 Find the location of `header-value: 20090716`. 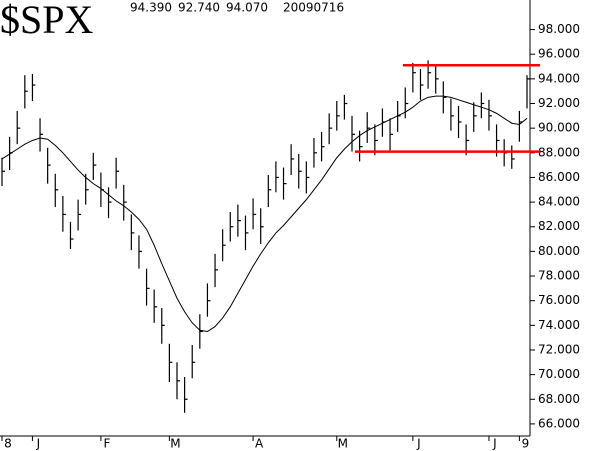

header-value: 20090716 is located at coordinates (313, 8).